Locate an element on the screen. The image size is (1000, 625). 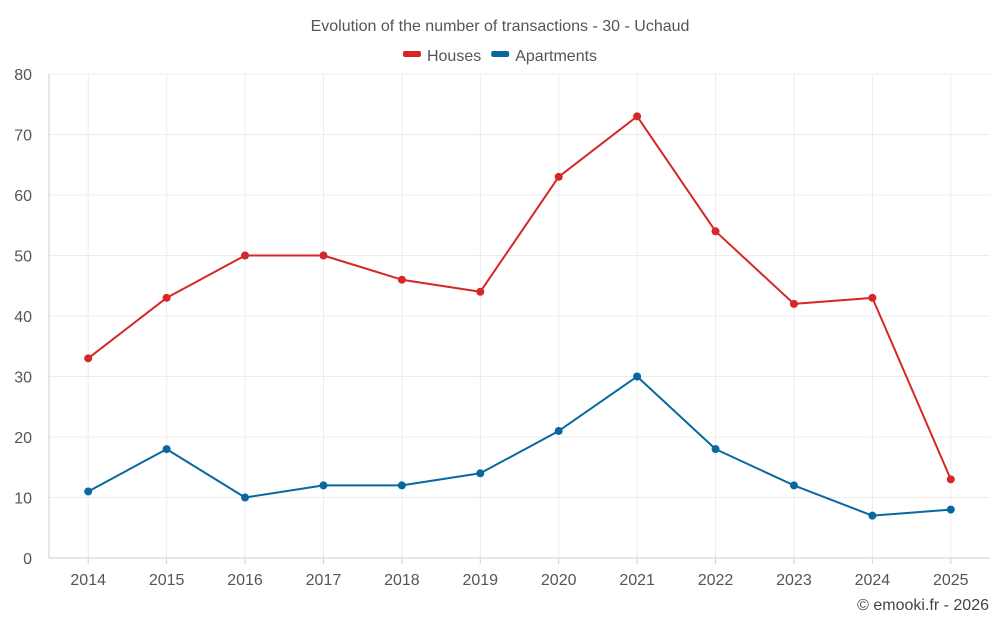
x-tick-label: 2024 is located at coordinates (873, 580).